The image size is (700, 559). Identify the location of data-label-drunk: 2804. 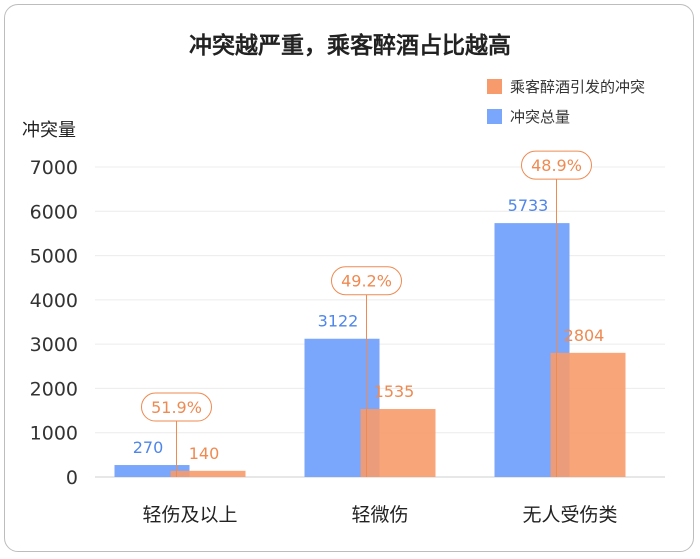
(584, 335).